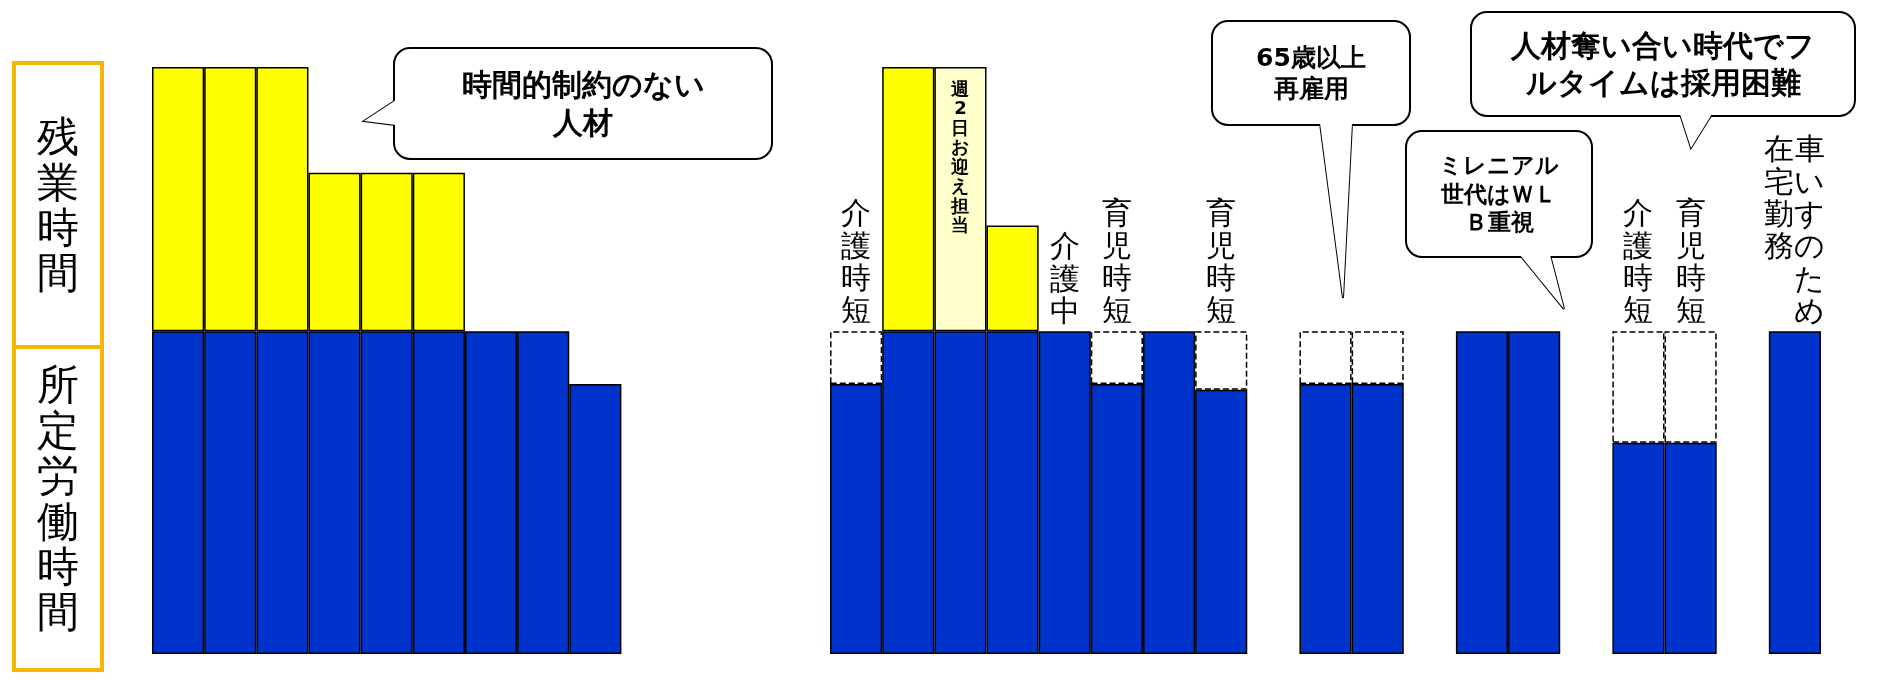 The image size is (1901, 684). What do you see at coordinates (1795, 230) in the screenshot?
I see `category-label: 車いすのため在宅勤務` at bounding box center [1795, 230].